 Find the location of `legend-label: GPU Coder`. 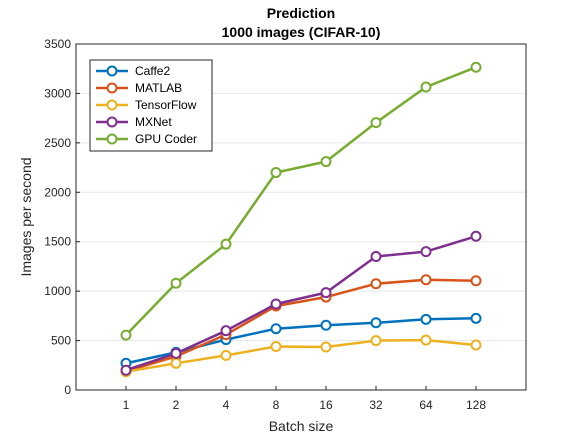

legend-label: GPU Coder is located at coordinates (166, 139).